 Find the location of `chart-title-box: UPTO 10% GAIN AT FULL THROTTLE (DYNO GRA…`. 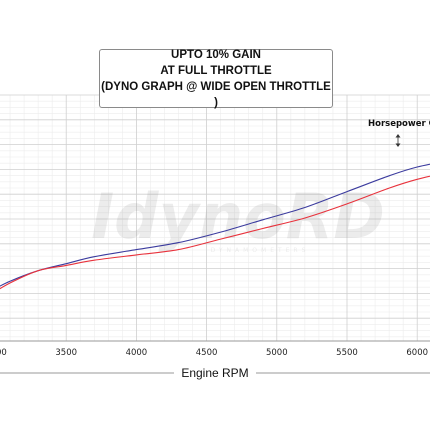

chart-title-box: UPTO 10% GAIN AT FULL THROTTLE (DYNO GRA… is located at coordinates (216, 78).